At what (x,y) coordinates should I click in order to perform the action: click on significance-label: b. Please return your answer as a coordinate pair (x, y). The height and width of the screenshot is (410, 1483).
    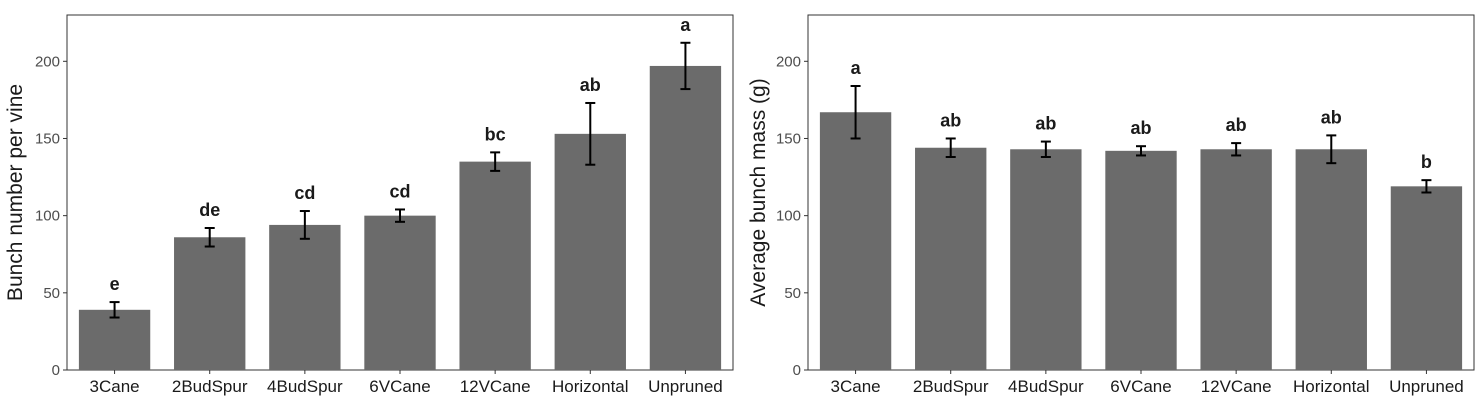
    Looking at the image, I should click on (1426, 162).